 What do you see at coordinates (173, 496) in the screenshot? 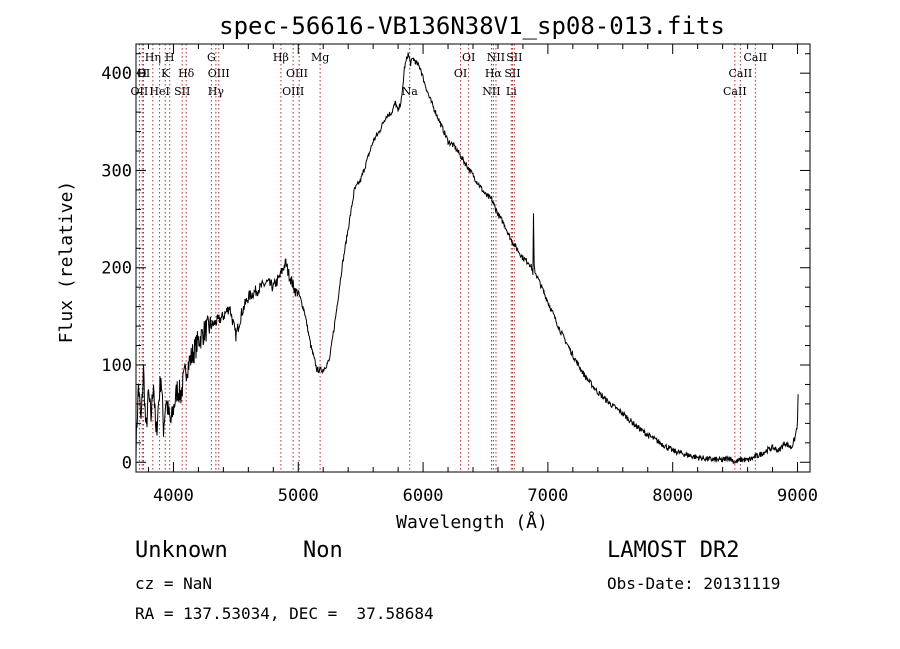
I see `x-tick-label: 4000` at bounding box center [173, 496].